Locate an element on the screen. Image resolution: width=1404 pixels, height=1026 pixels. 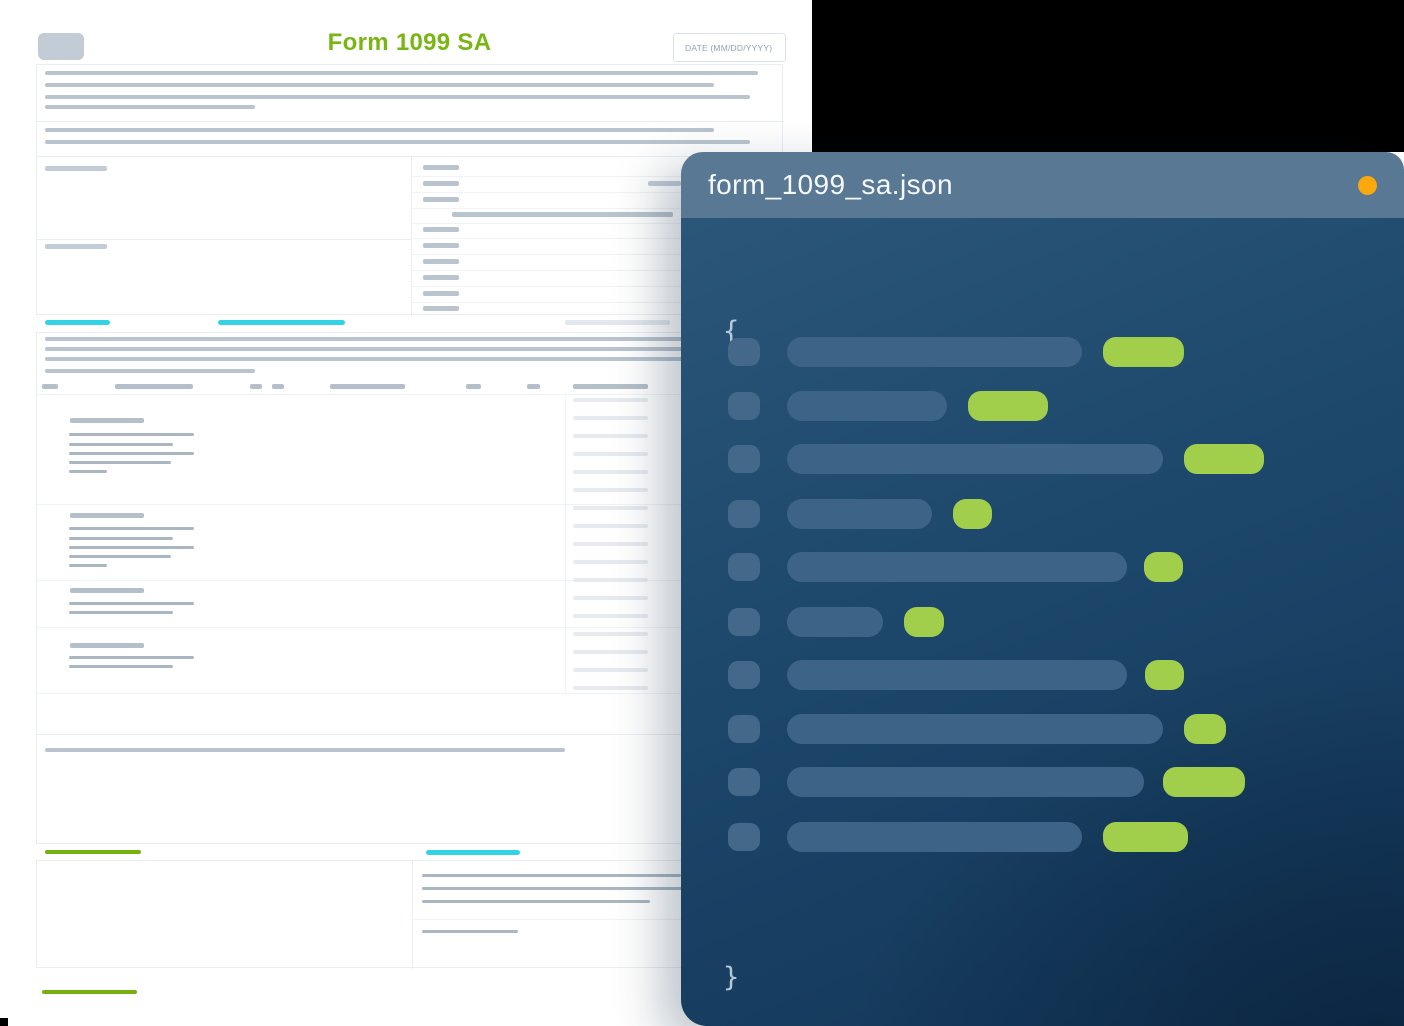
logo-placeholder is located at coordinates (61, 46).